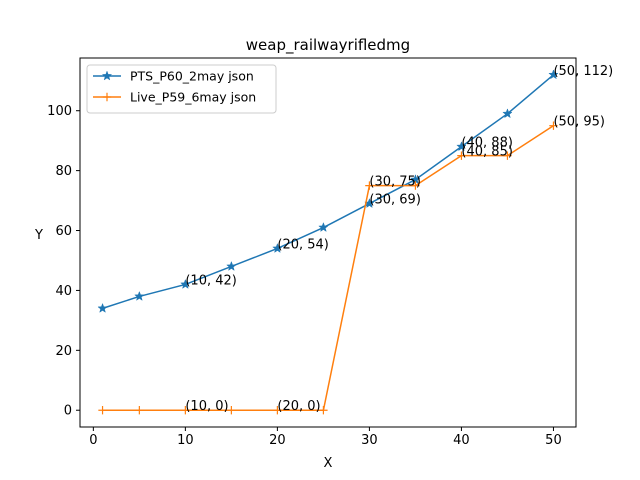  I want to click on legend-box, so click(181, 89).